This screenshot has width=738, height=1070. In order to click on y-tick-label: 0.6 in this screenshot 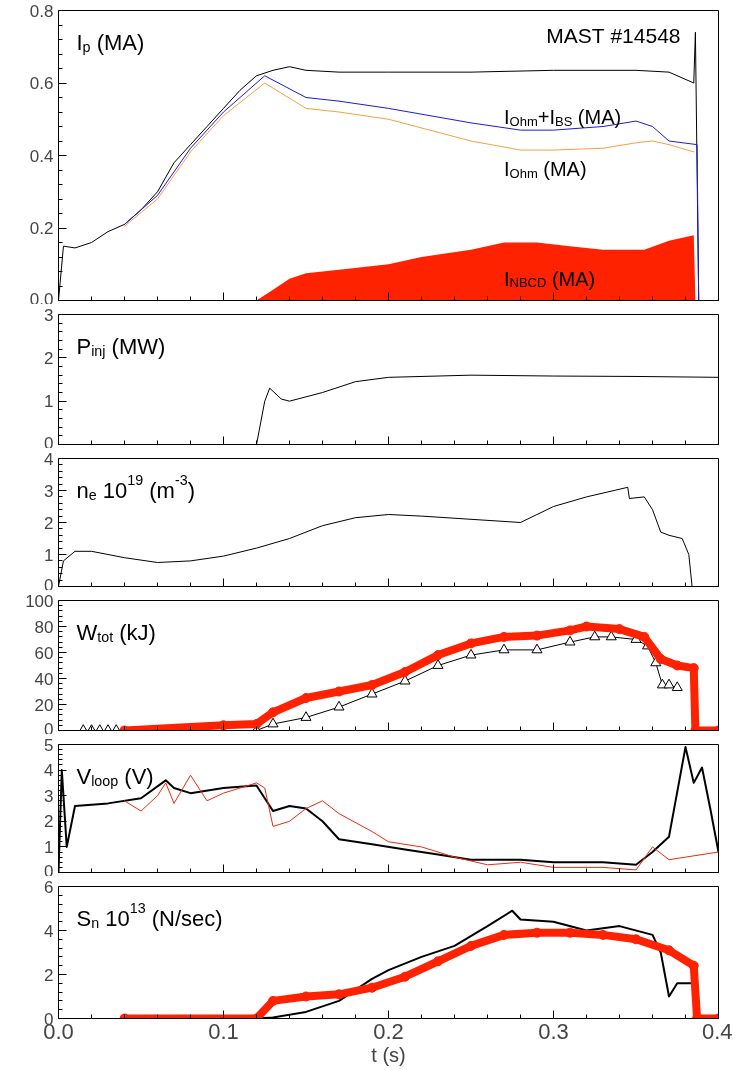, I will do `click(41, 83)`.